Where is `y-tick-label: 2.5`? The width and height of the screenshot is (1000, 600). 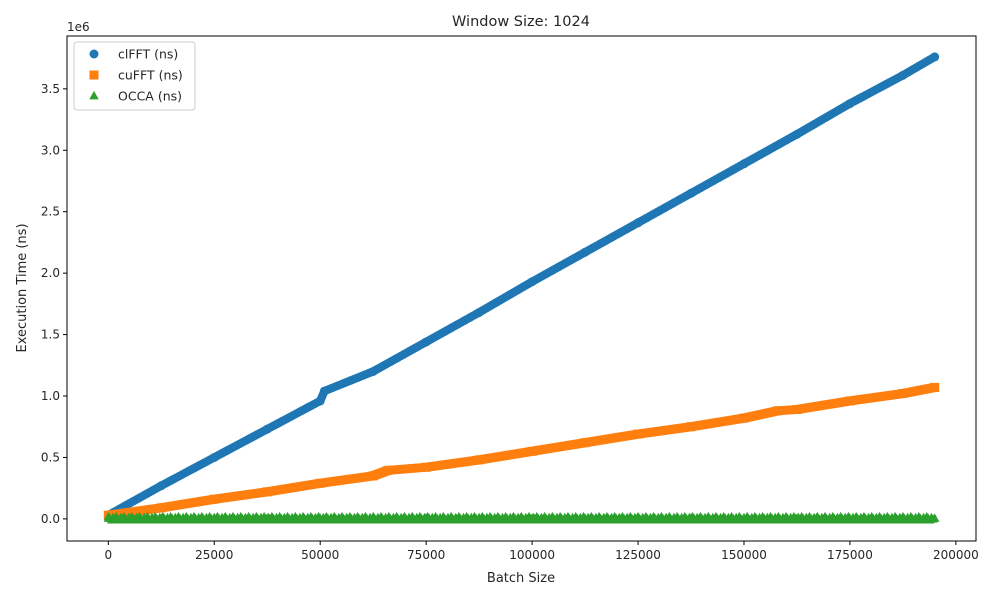 y-tick-label: 2.5 is located at coordinates (50, 212).